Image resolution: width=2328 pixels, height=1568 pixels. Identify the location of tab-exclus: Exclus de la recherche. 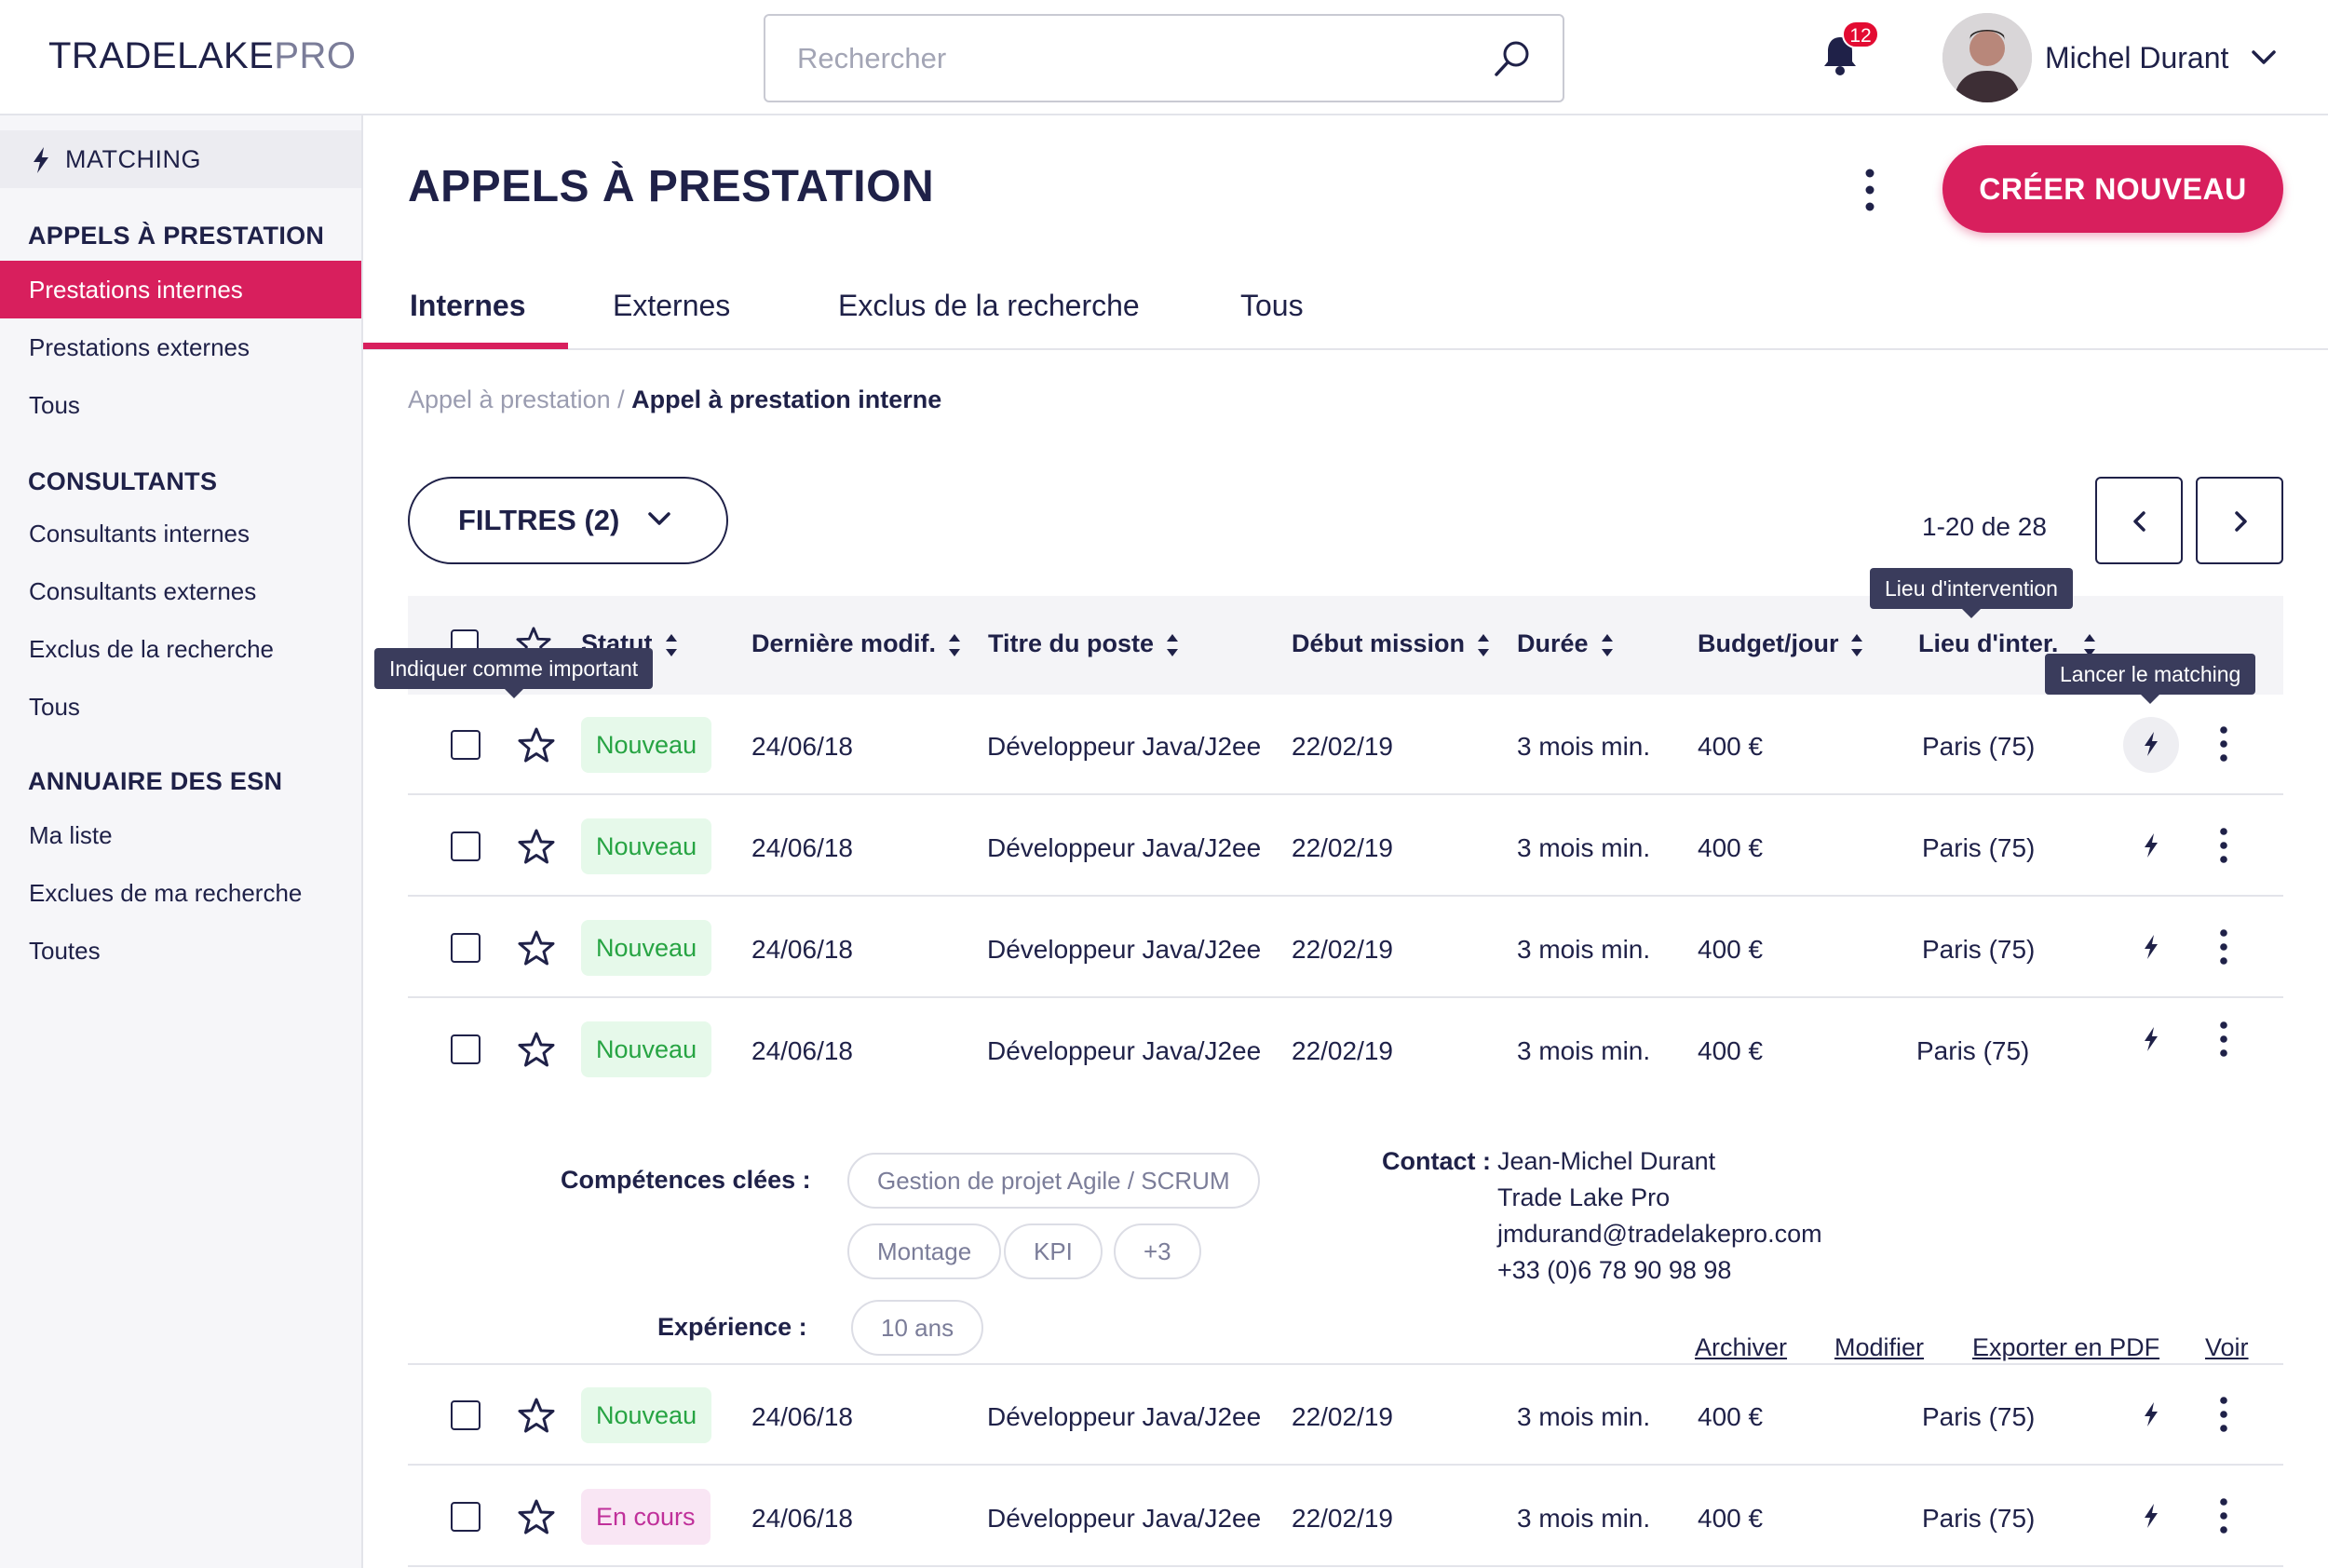
(989, 305).